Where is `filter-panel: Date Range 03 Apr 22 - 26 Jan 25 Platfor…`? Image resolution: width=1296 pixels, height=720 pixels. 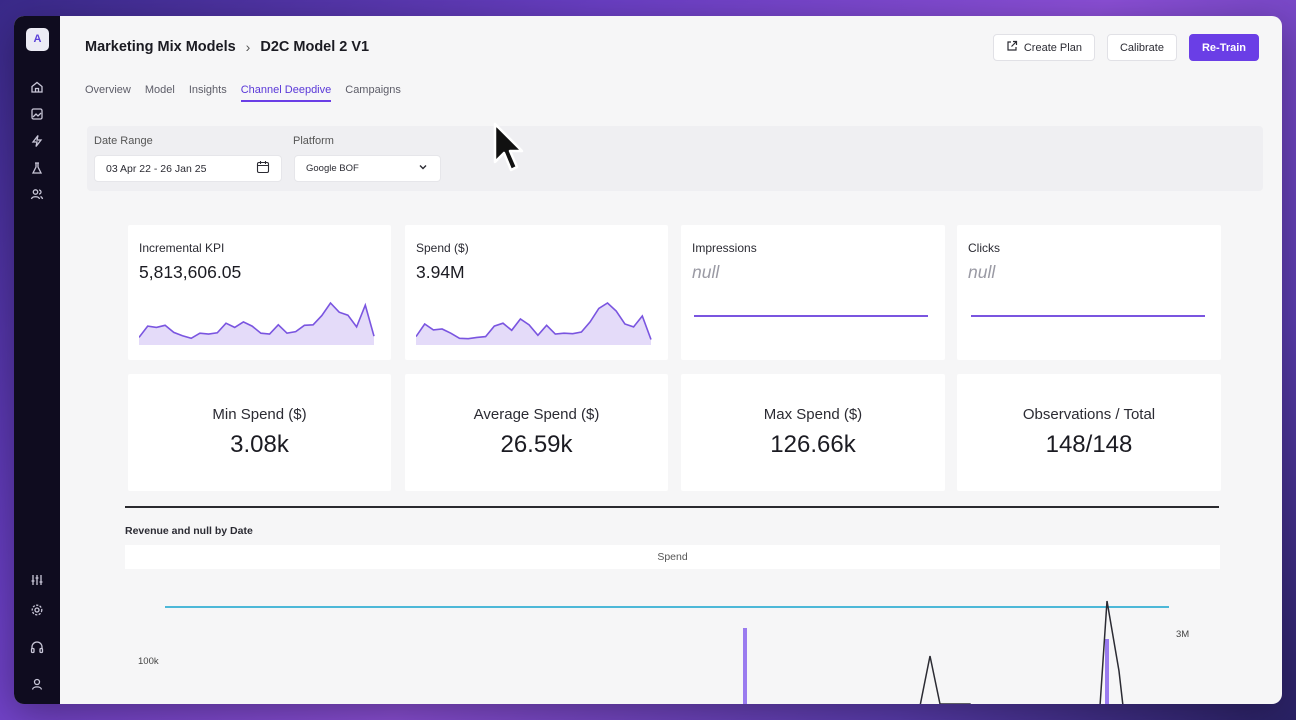 filter-panel: Date Range 03 Apr 22 - 26 Jan 25 Platfor… is located at coordinates (675, 158).